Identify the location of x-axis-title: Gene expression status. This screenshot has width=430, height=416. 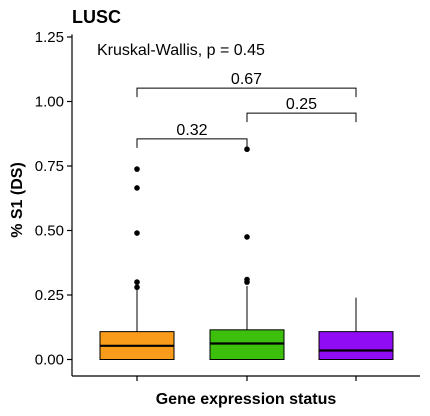
(246, 399).